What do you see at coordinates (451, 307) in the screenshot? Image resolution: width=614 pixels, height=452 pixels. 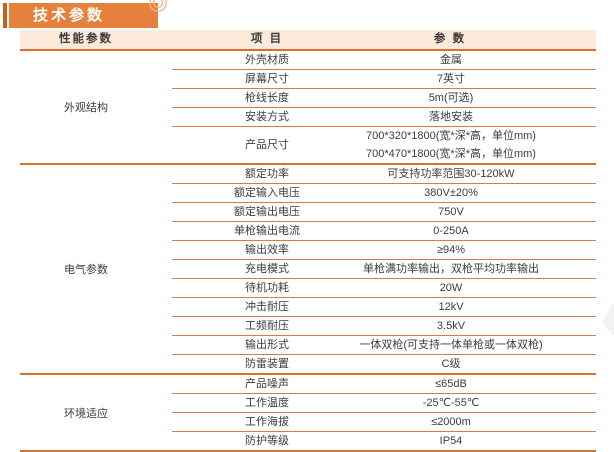 I see `value-label: 12kV` at bounding box center [451, 307].